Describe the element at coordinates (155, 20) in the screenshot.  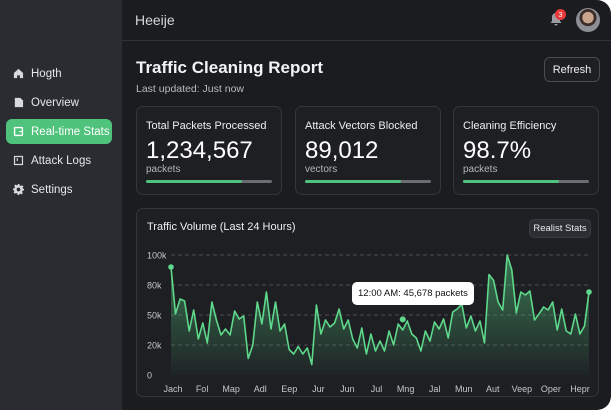
I see `brand-name: Heeije` at that location.